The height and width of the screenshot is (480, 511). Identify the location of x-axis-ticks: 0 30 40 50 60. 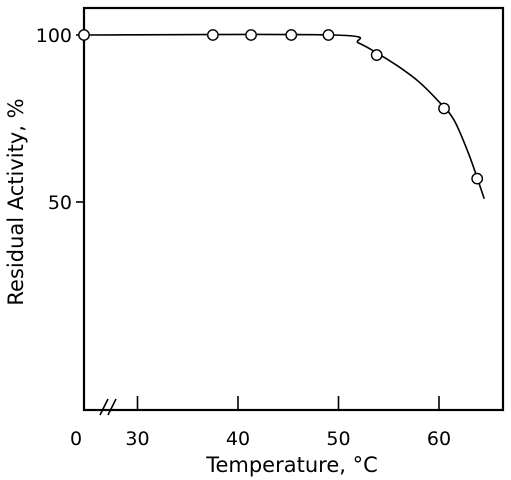
(260, 423).